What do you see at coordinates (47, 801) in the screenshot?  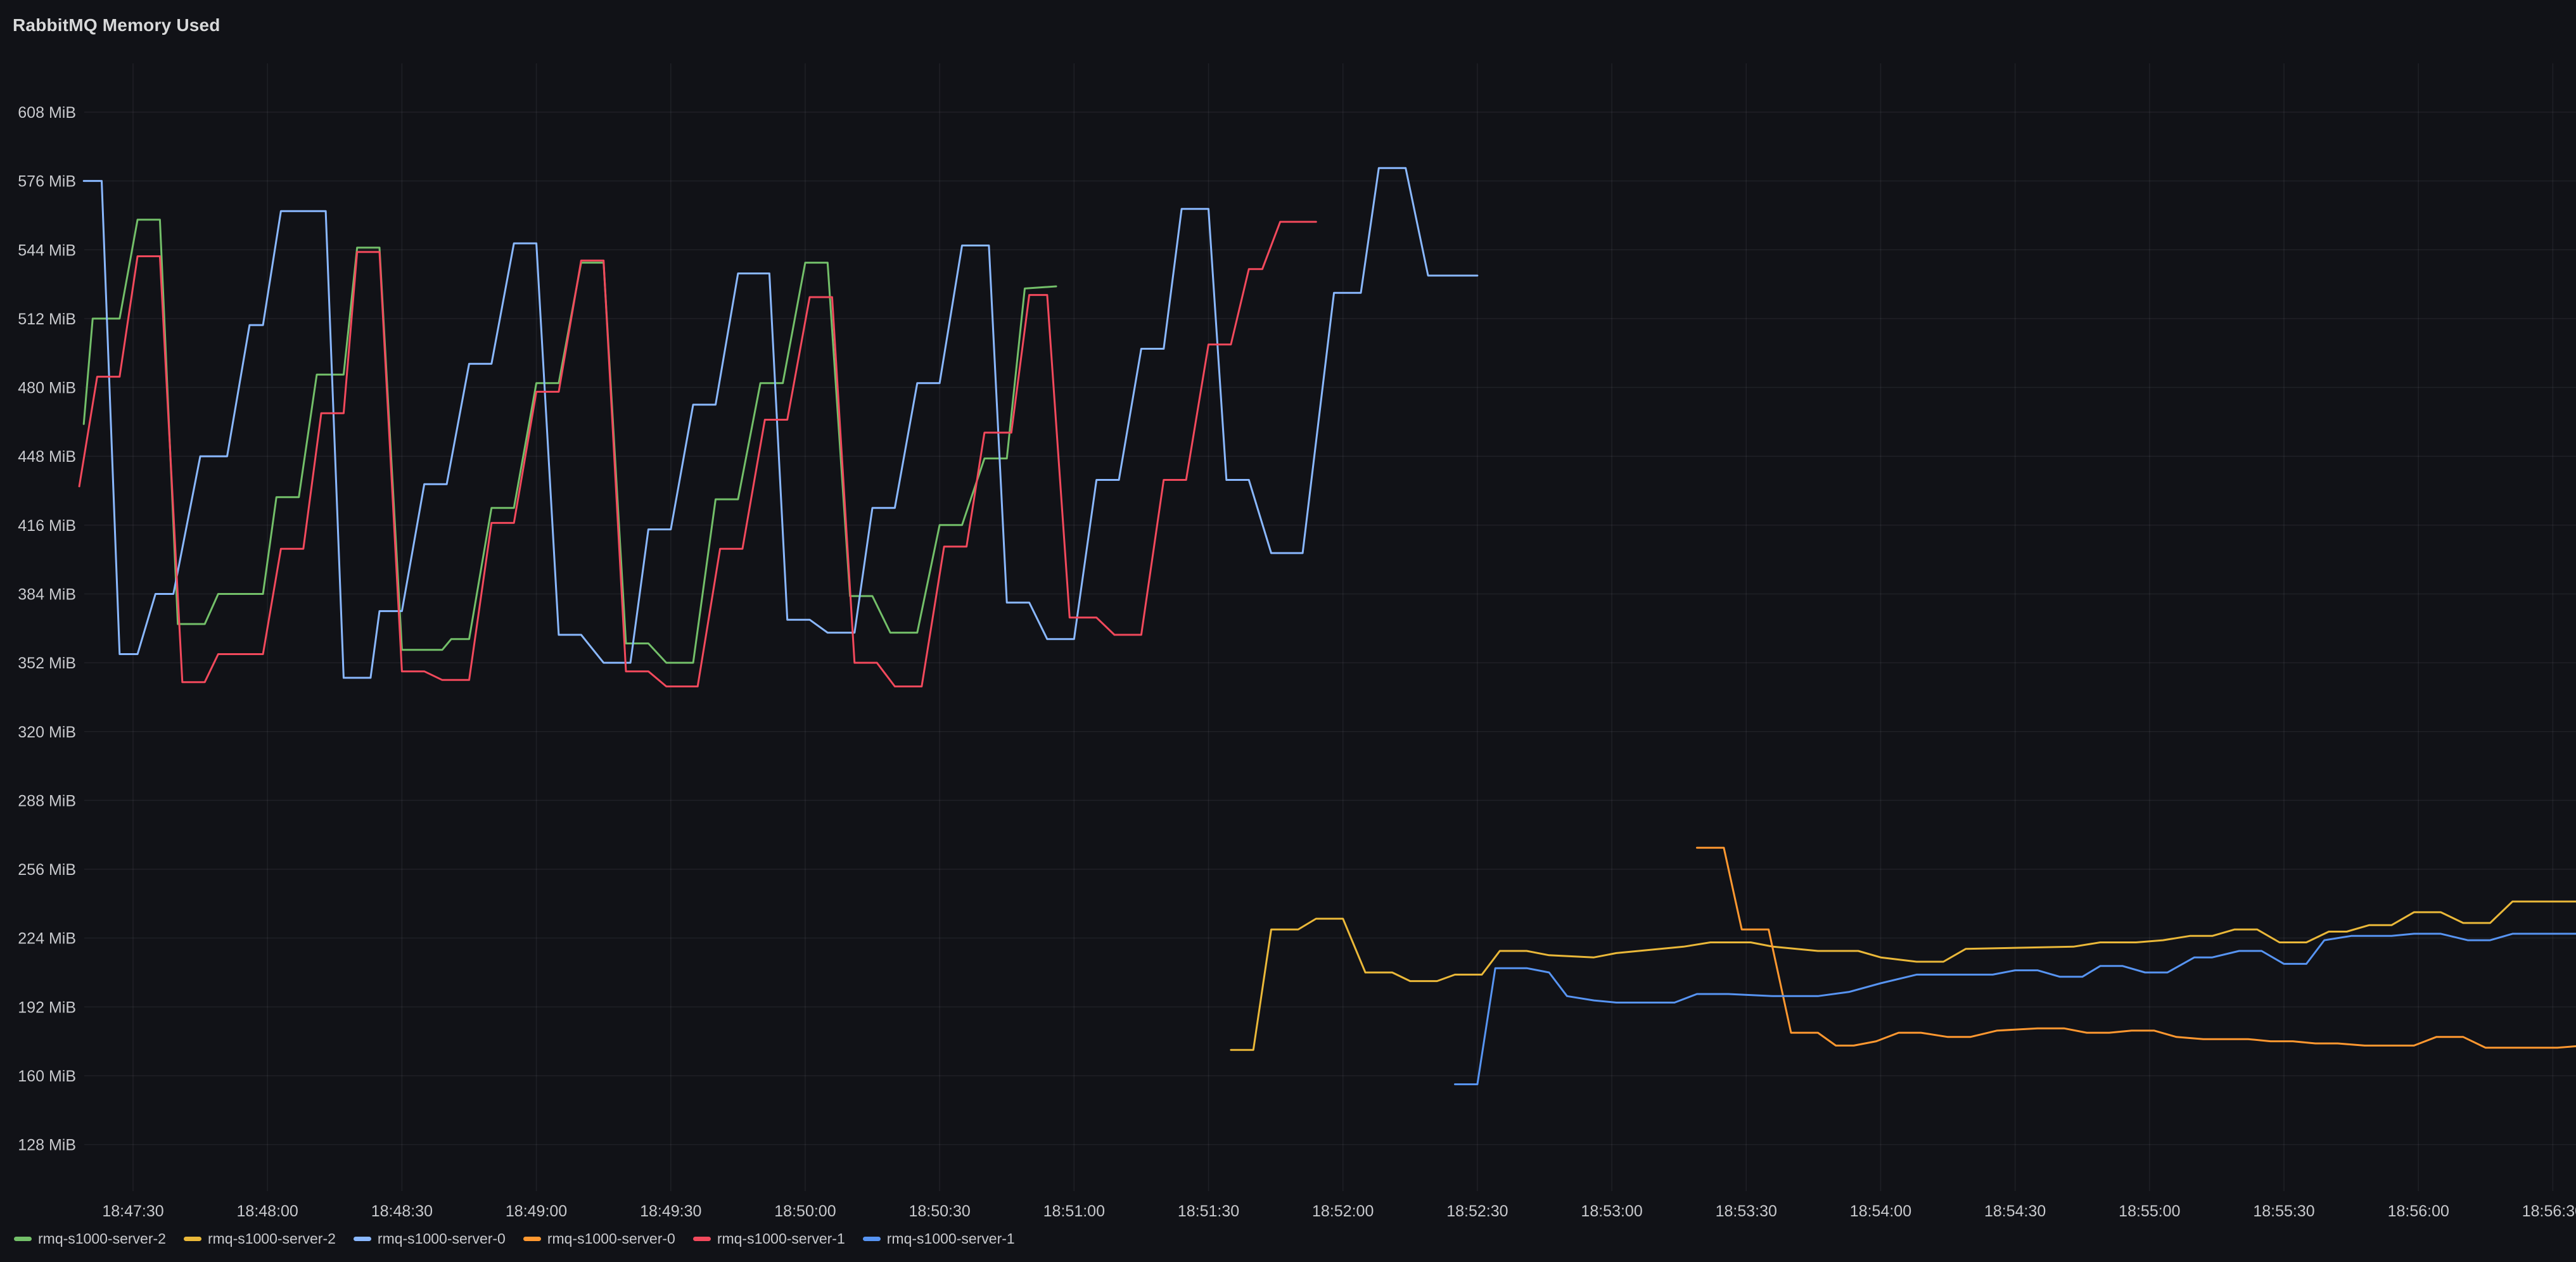 I see `y-axis-label: 288 MiB` at bounding box center [47, 801].